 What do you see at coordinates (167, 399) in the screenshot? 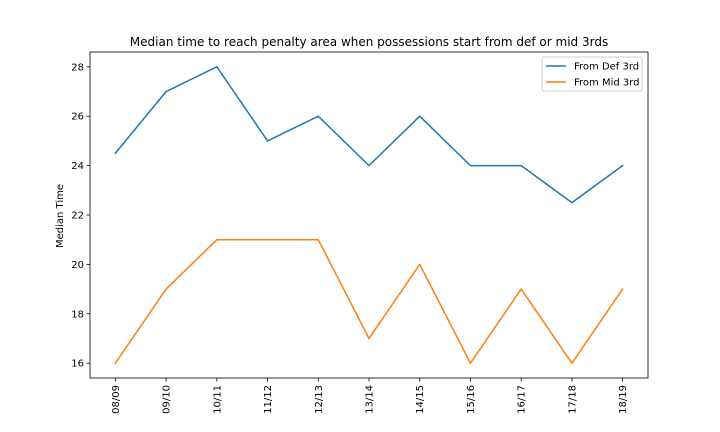
I see `x-tick-label: 09/10` at bounding box center [167, 399].